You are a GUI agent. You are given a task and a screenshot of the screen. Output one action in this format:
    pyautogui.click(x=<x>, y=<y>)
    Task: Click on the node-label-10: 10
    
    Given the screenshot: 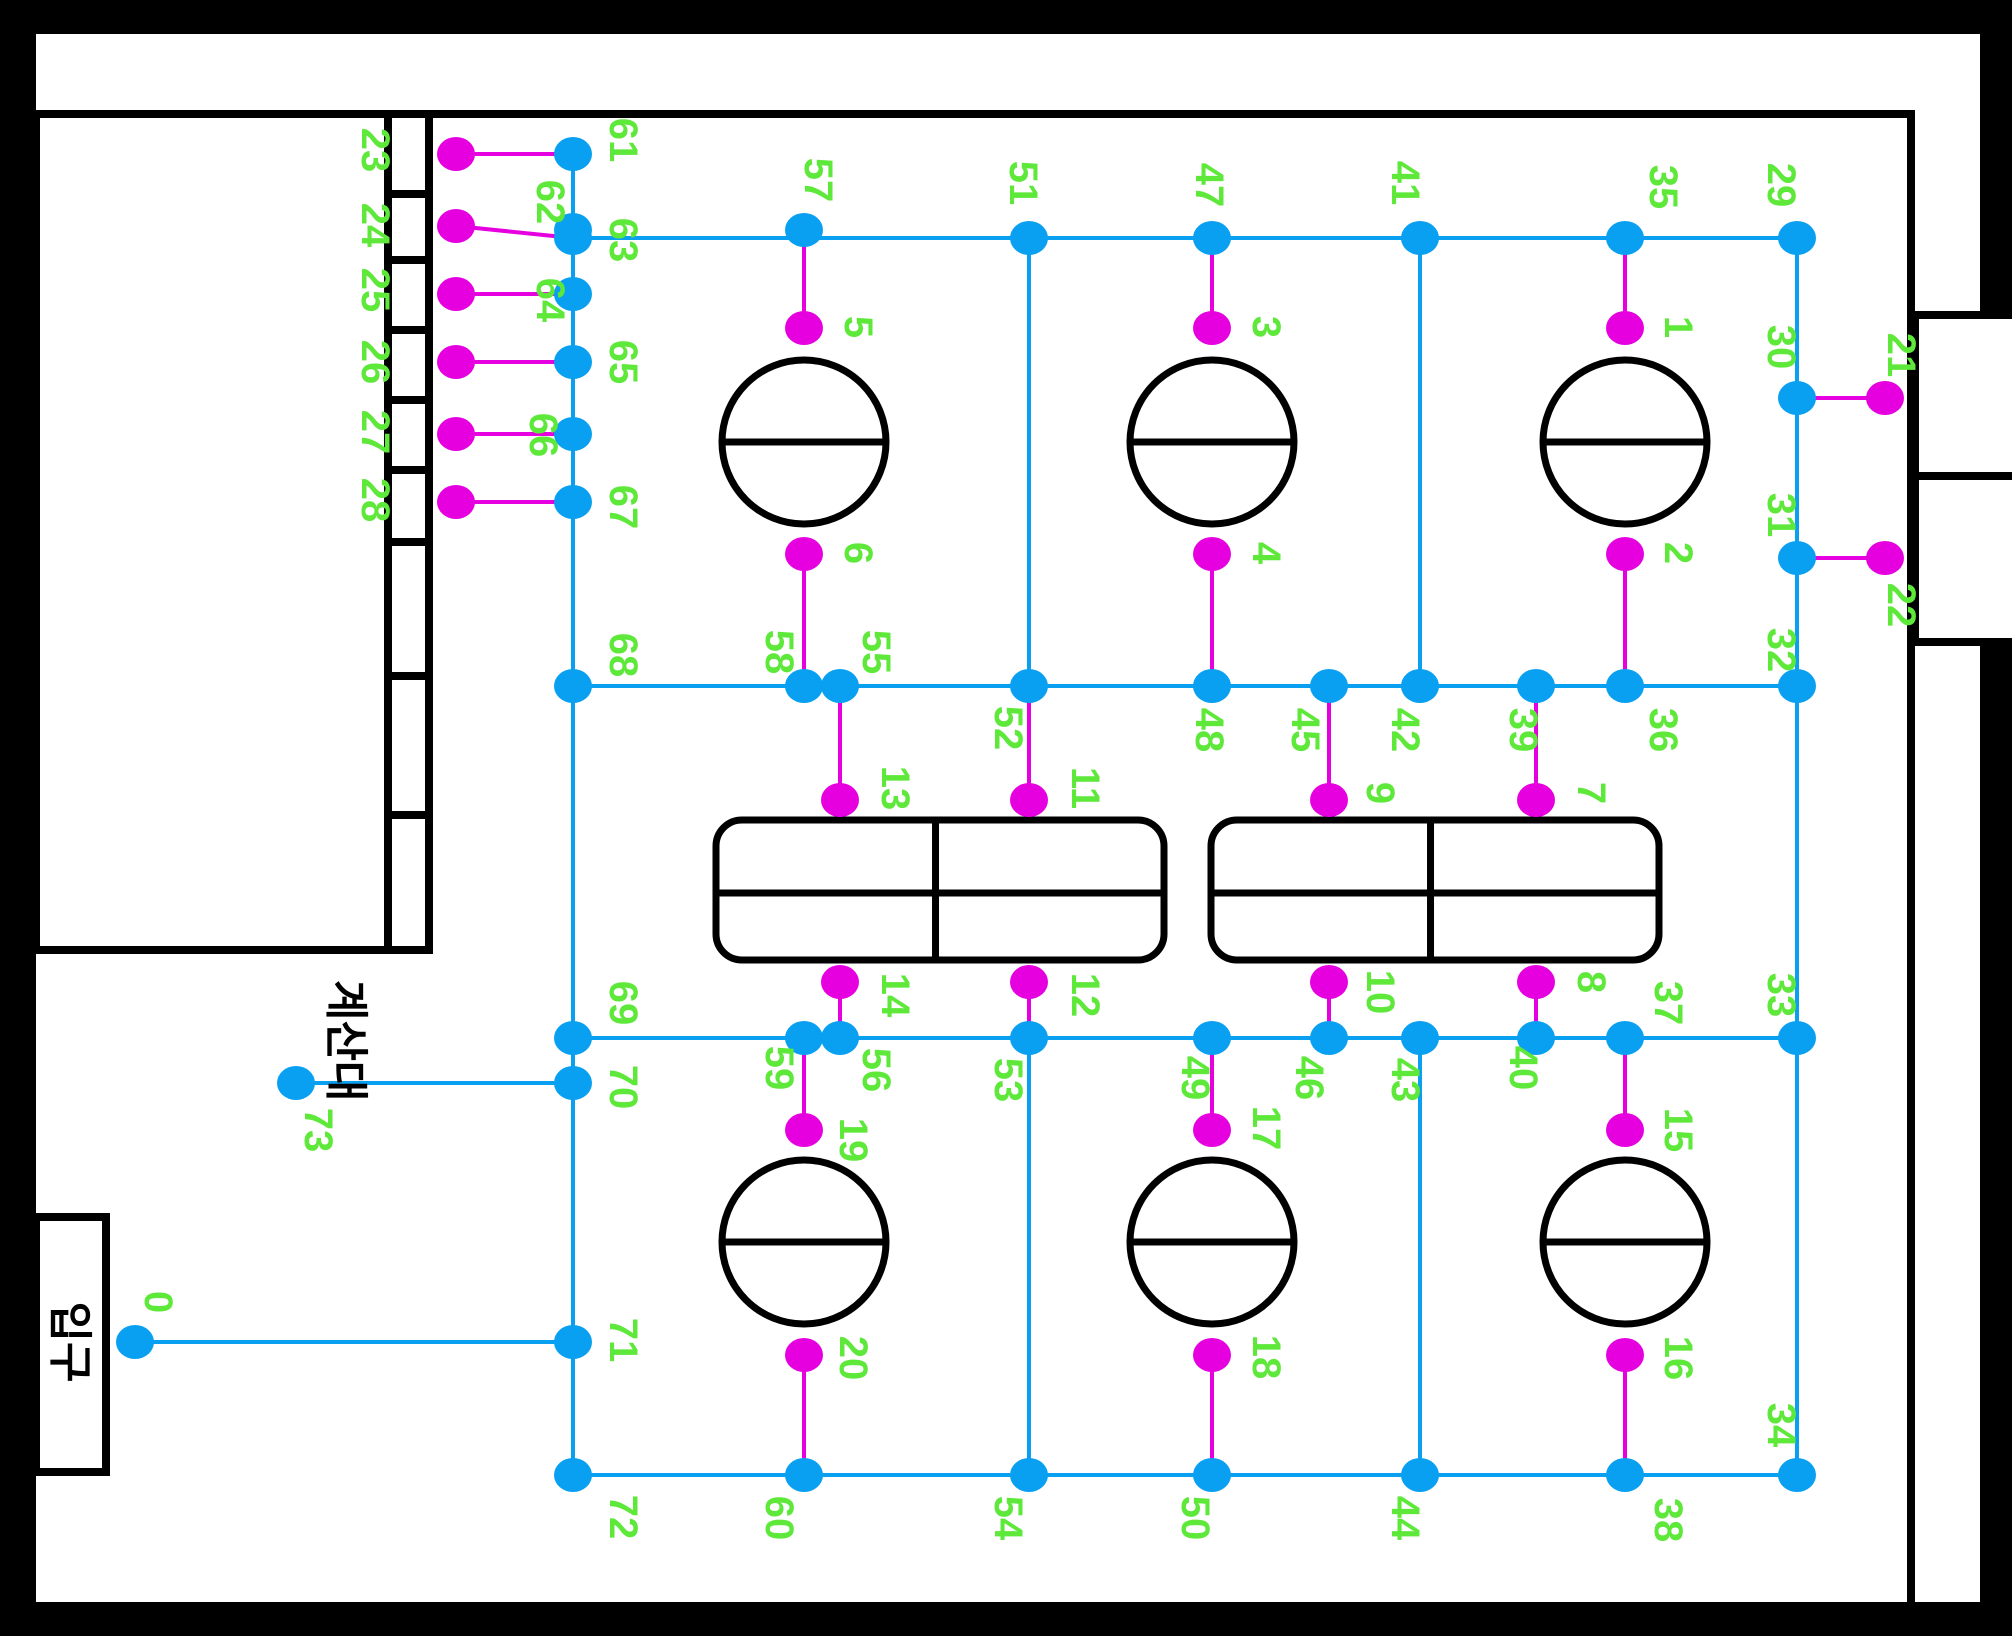 What is the action you would take?
    pyautogui.click(x=1380, y=992)
    